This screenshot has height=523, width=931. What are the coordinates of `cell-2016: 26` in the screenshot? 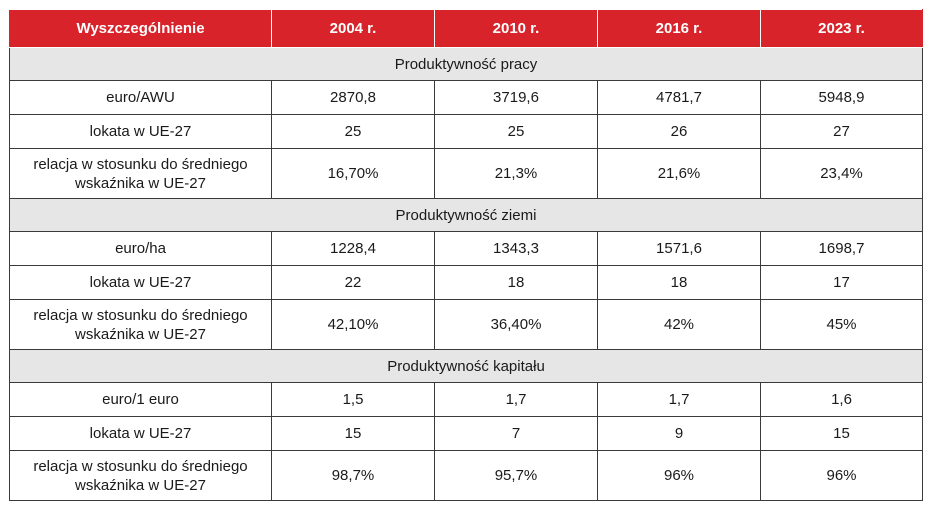 It's located at (679, 131).